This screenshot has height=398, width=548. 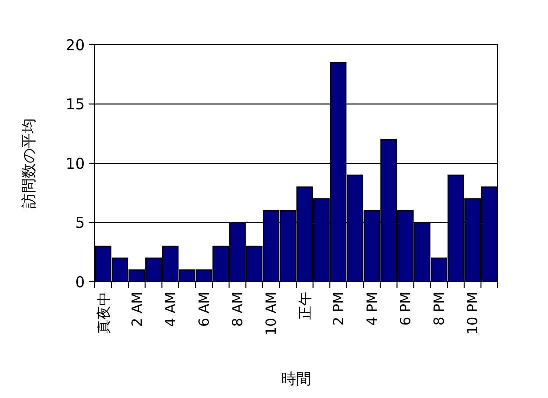 I want to click on x-tick-label: 4 AM, so click(x=171, y=310).